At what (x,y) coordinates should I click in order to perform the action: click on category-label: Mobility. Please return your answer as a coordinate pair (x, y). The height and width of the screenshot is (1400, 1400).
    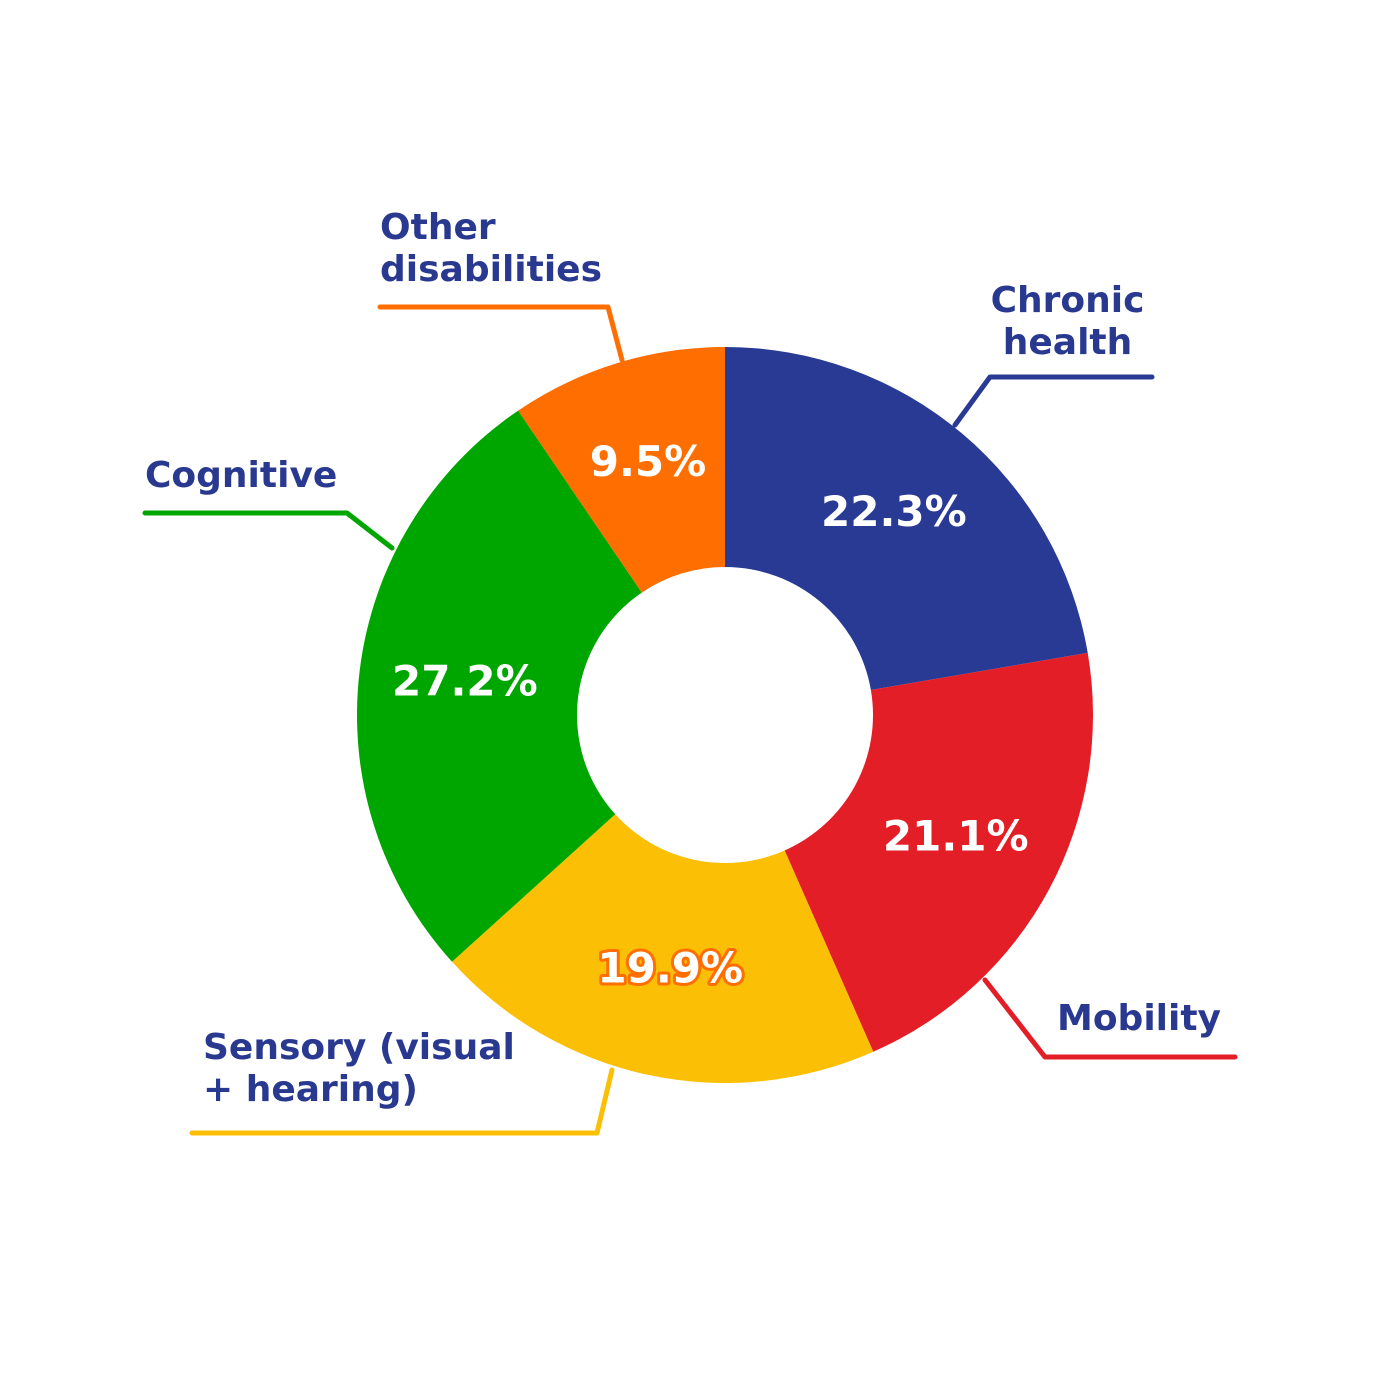
    Looking at the image, I should click on (1139, 1018).